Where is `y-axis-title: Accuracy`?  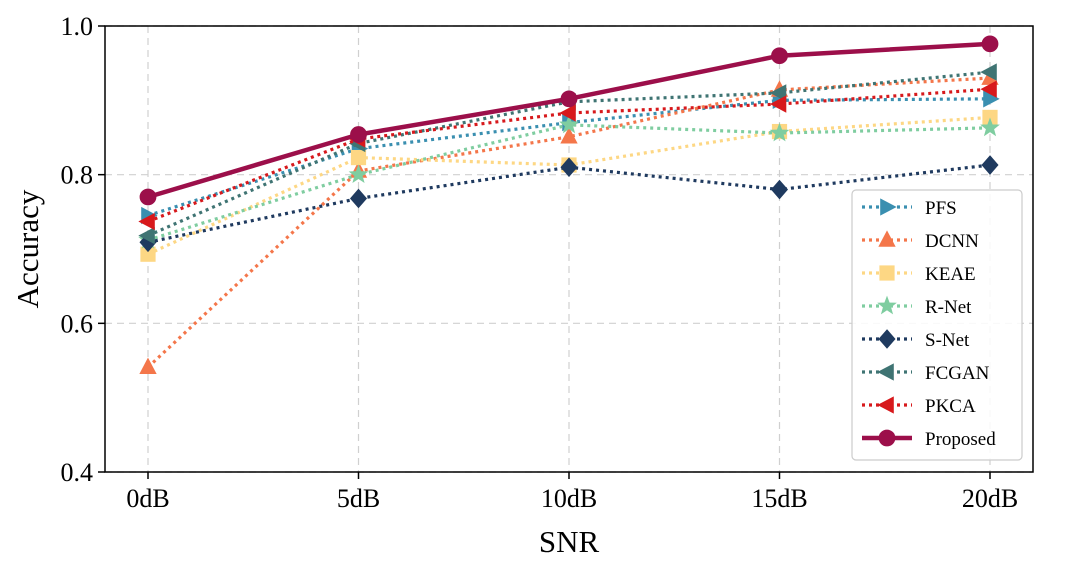 y-axis-title: Accuracy is located at coordinates (27, 248).